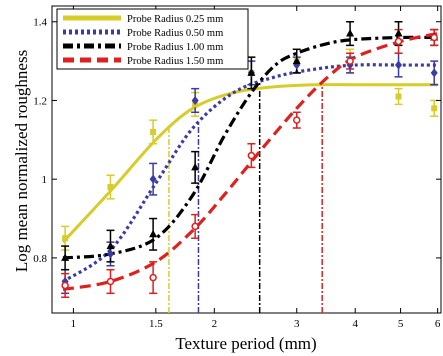 The height and width of the screenshot is (356, 443). Describe the element at coordinates (40, 101) in the screenshot. I see `y-tick-label-2: 1.2` at that location.